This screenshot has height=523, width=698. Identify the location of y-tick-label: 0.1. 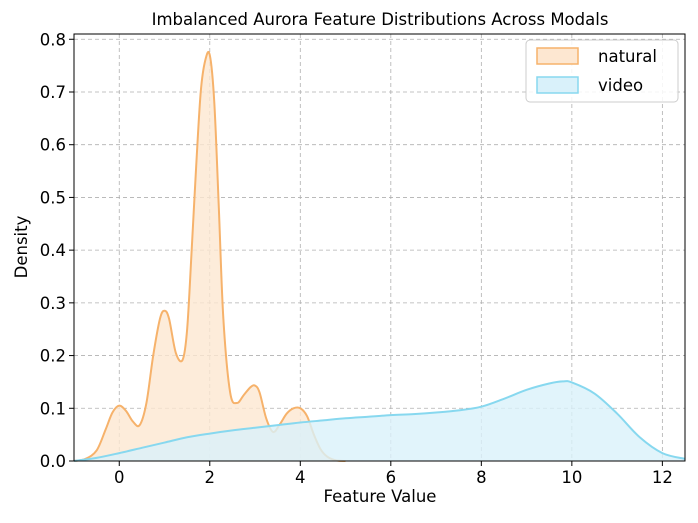
(53, 408).